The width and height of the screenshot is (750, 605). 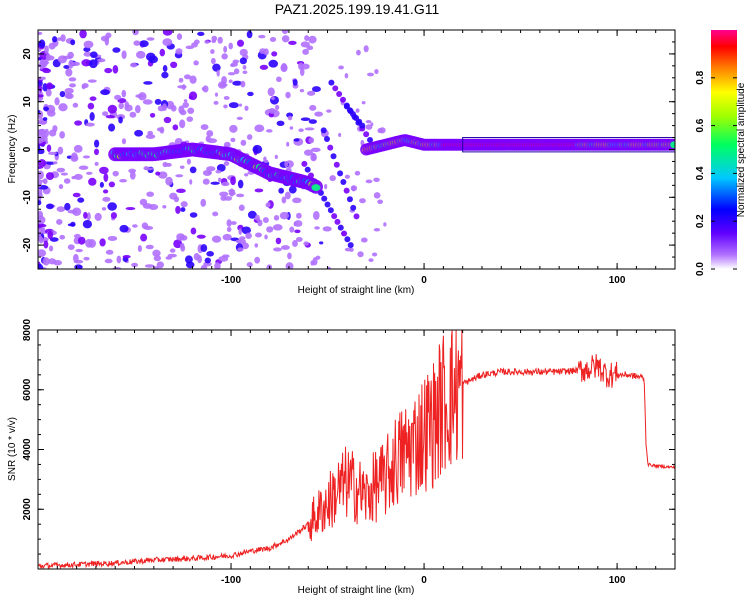 I want to click on colorbar-tick-label: 0.8, so click(x=700, y=77).